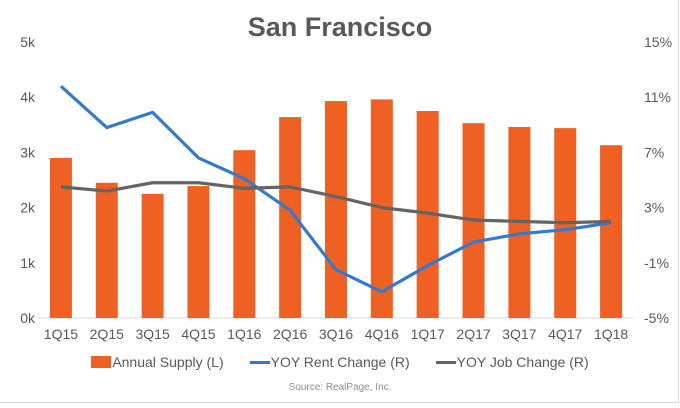  What do you see at coordinates (336, 334) in the screenshot?
I see `x-tick-label: 3Q16` at bounding box center [336, 334].